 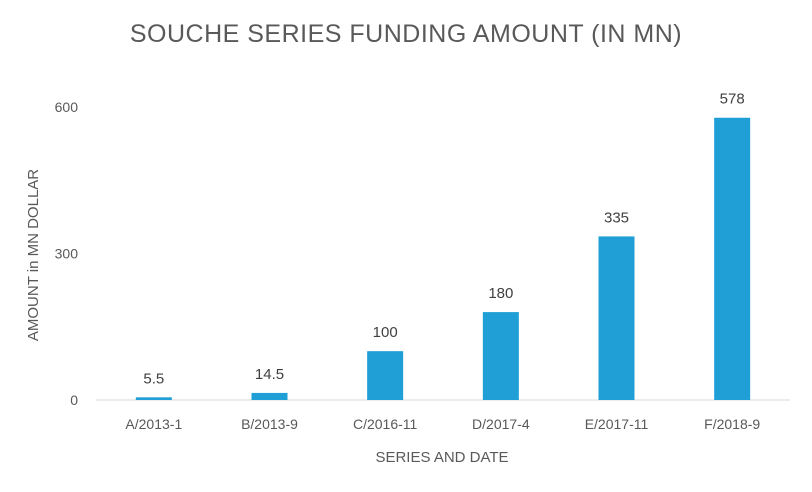 What do you see at coordinates (616, 217) in the screenshot?
I see `bar-value-label: 335` at bounding box center [616, 217].